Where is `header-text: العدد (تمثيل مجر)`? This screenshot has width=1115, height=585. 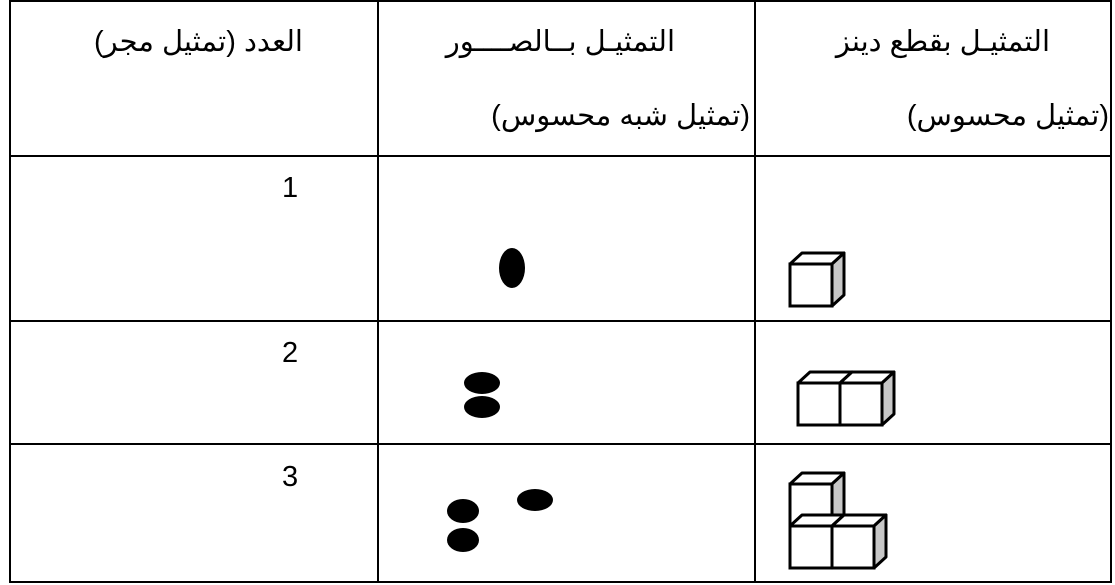
header-text: العدد (تمثيل مجر) is located at coordinates (198, 42).